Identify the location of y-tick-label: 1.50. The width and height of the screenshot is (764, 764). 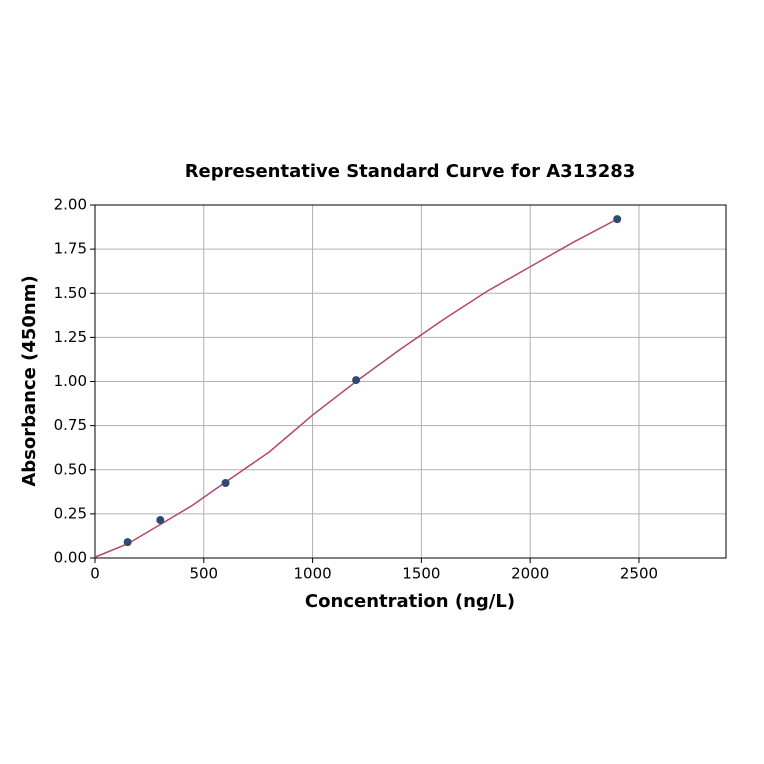
(70, 293).